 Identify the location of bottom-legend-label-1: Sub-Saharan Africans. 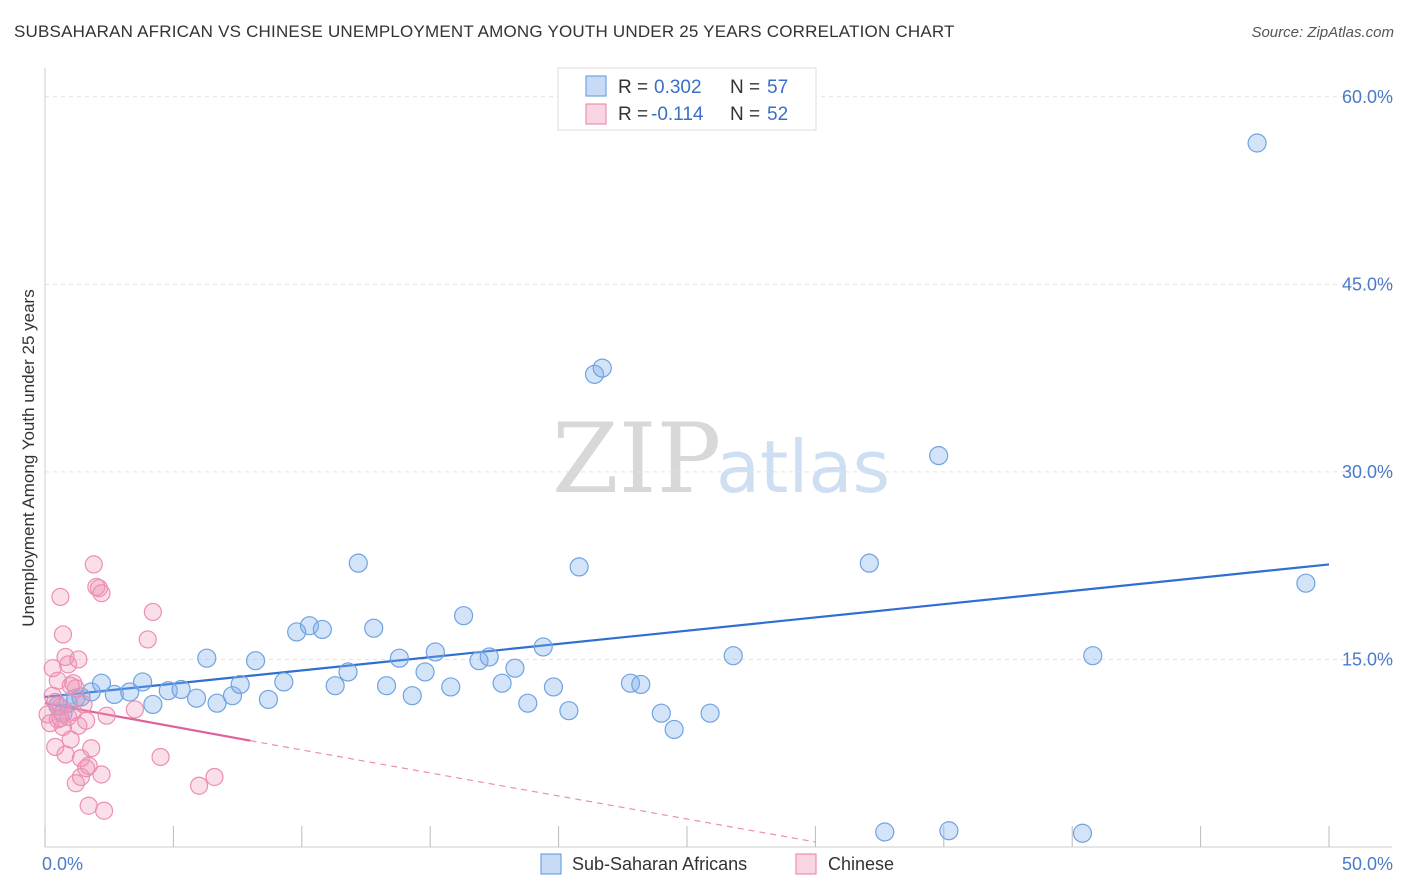
(659, 864).